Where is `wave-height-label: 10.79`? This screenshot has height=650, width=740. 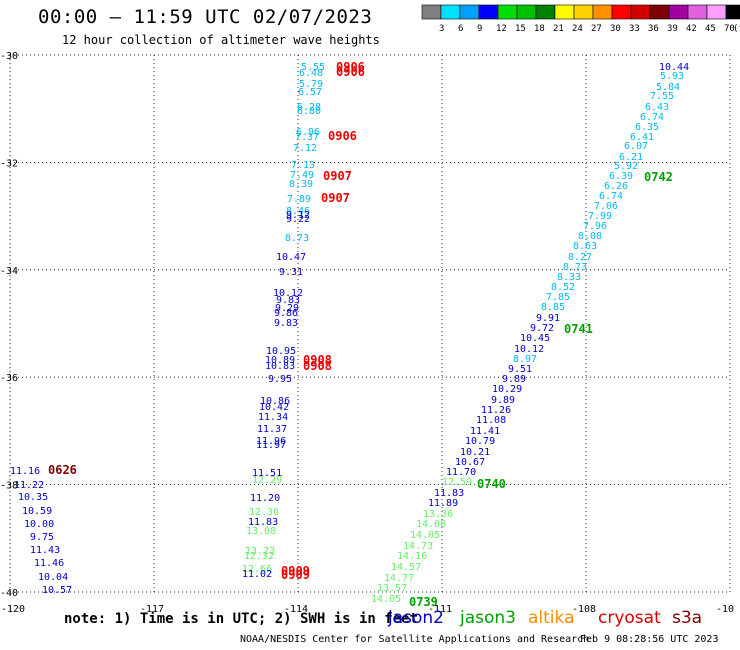 wave-height-label: 10.79 is located at coordinates (480, 441).